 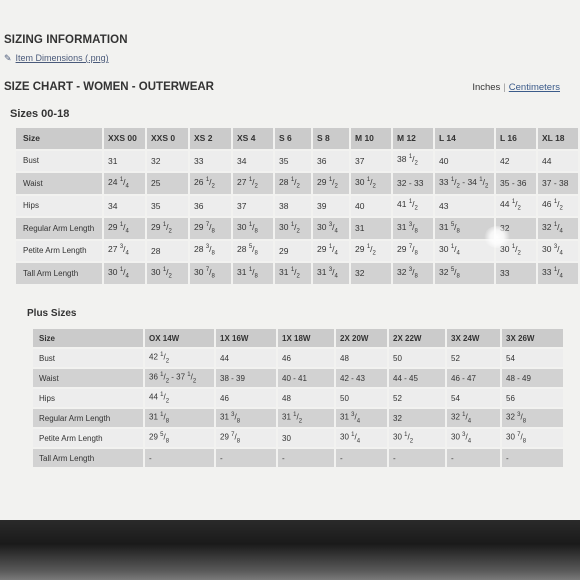 What do you see at coordinates (413, 205) in the screenshot?
I see `table-cell: 41 1/2` at bounding box center [413, 205].